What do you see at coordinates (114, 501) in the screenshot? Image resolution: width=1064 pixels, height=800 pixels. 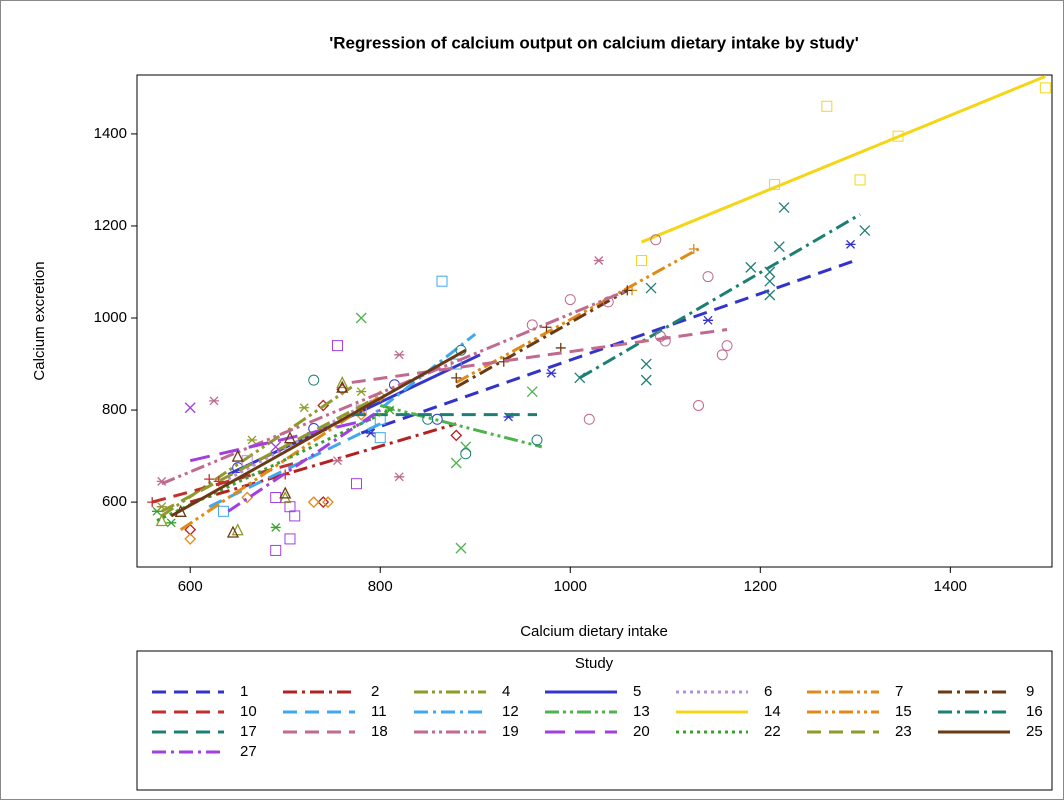 I see `y-tick-label: 600` at bounding box center [114, 501].